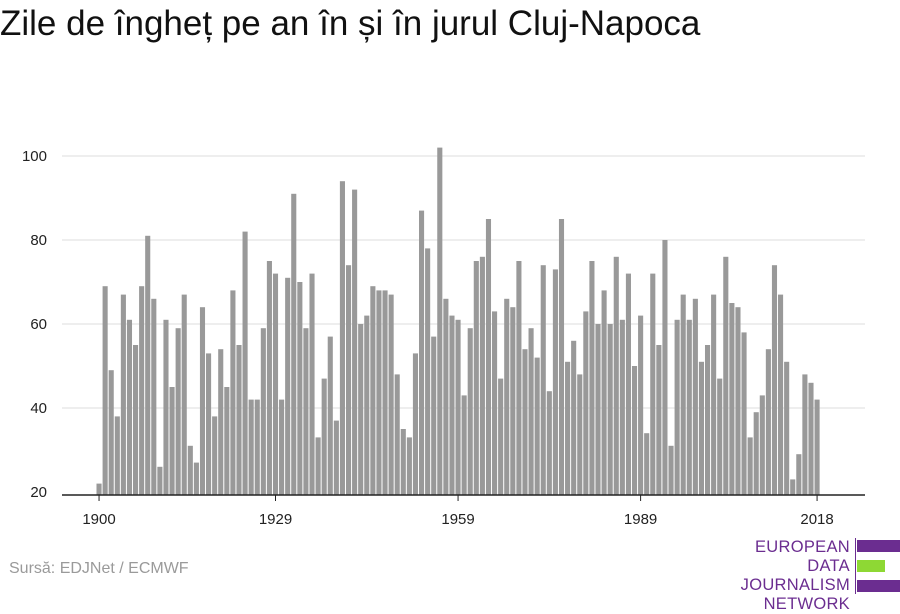 The width and height of the screenshot is (900, 614). I want to click on x-tick-label: 1929, so click(275, 519).